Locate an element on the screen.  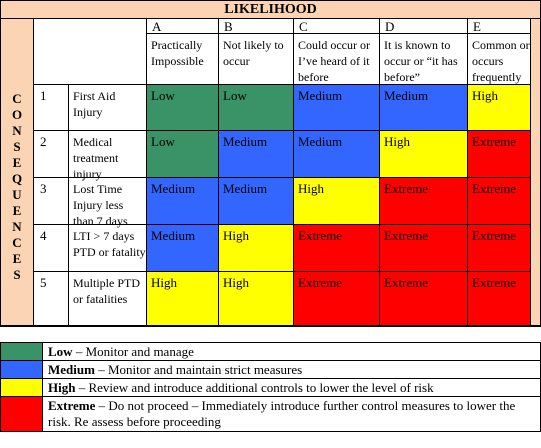
legend-level: Low is located at coordinates (60, 351).